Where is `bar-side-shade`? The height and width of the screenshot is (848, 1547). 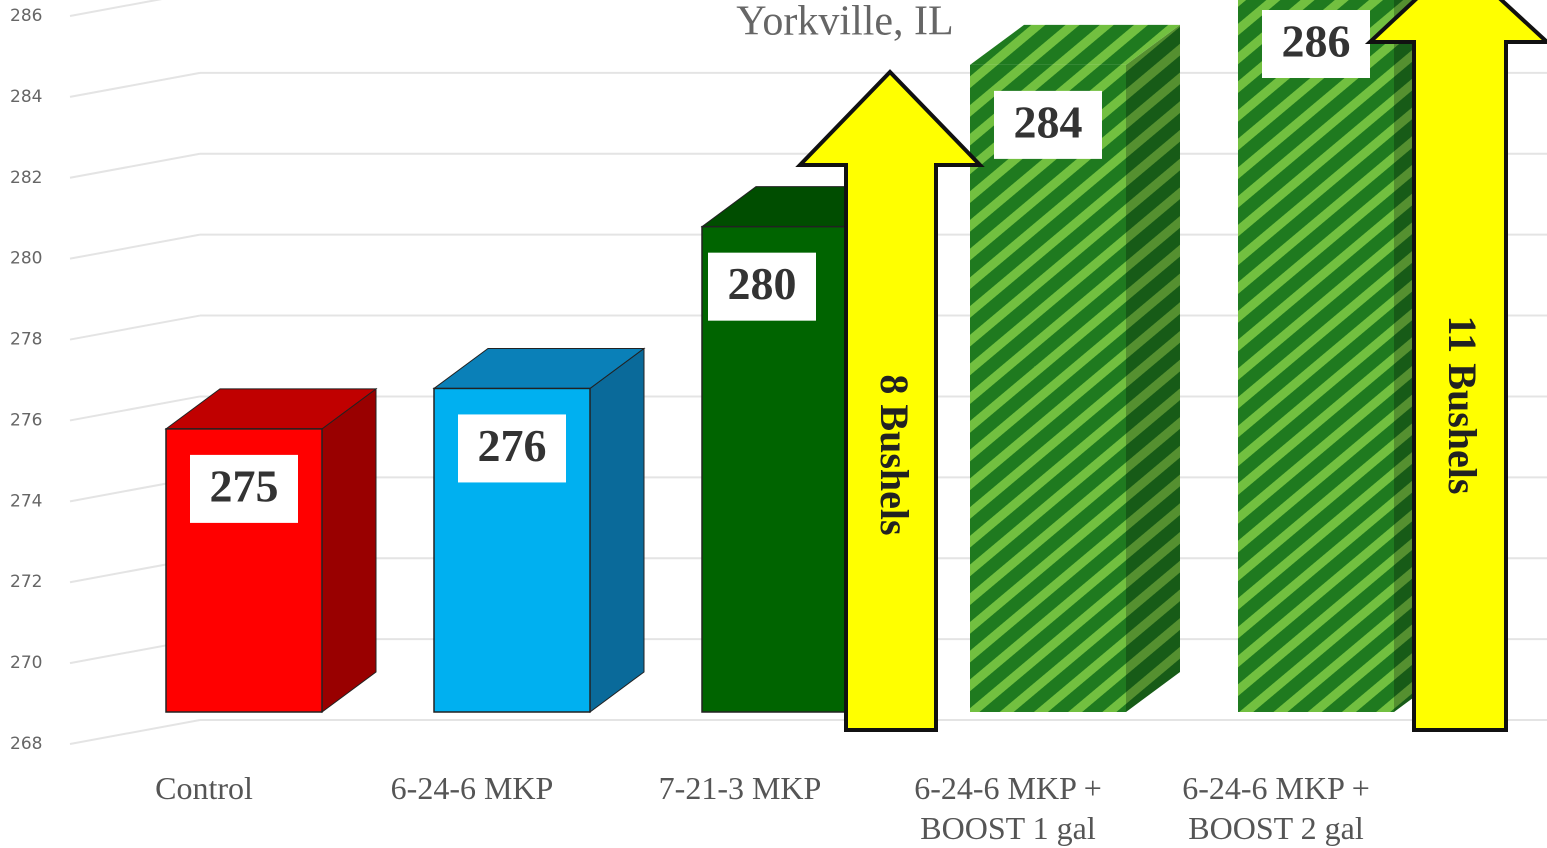
bar-side-shade is located at coordinates (1153, 368).